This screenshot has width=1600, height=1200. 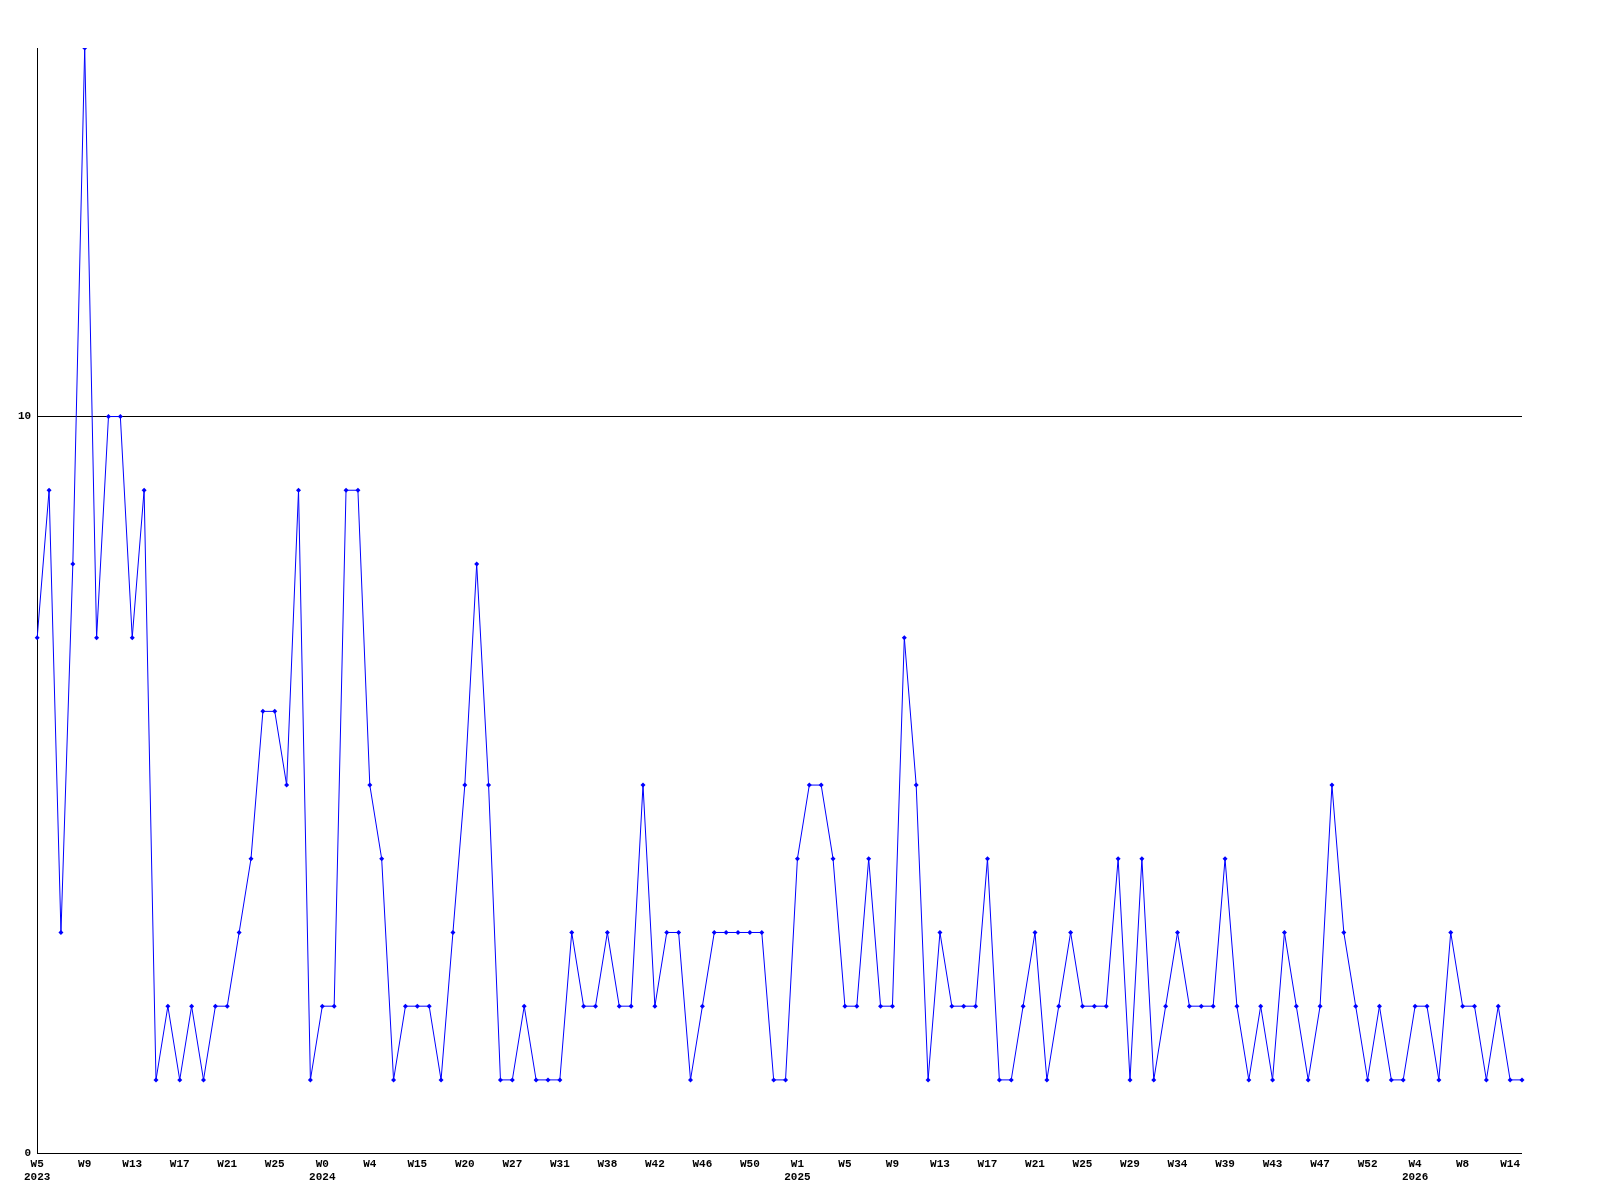 I want to click on x-tick-label: W15, so click(x=417, y=1163).